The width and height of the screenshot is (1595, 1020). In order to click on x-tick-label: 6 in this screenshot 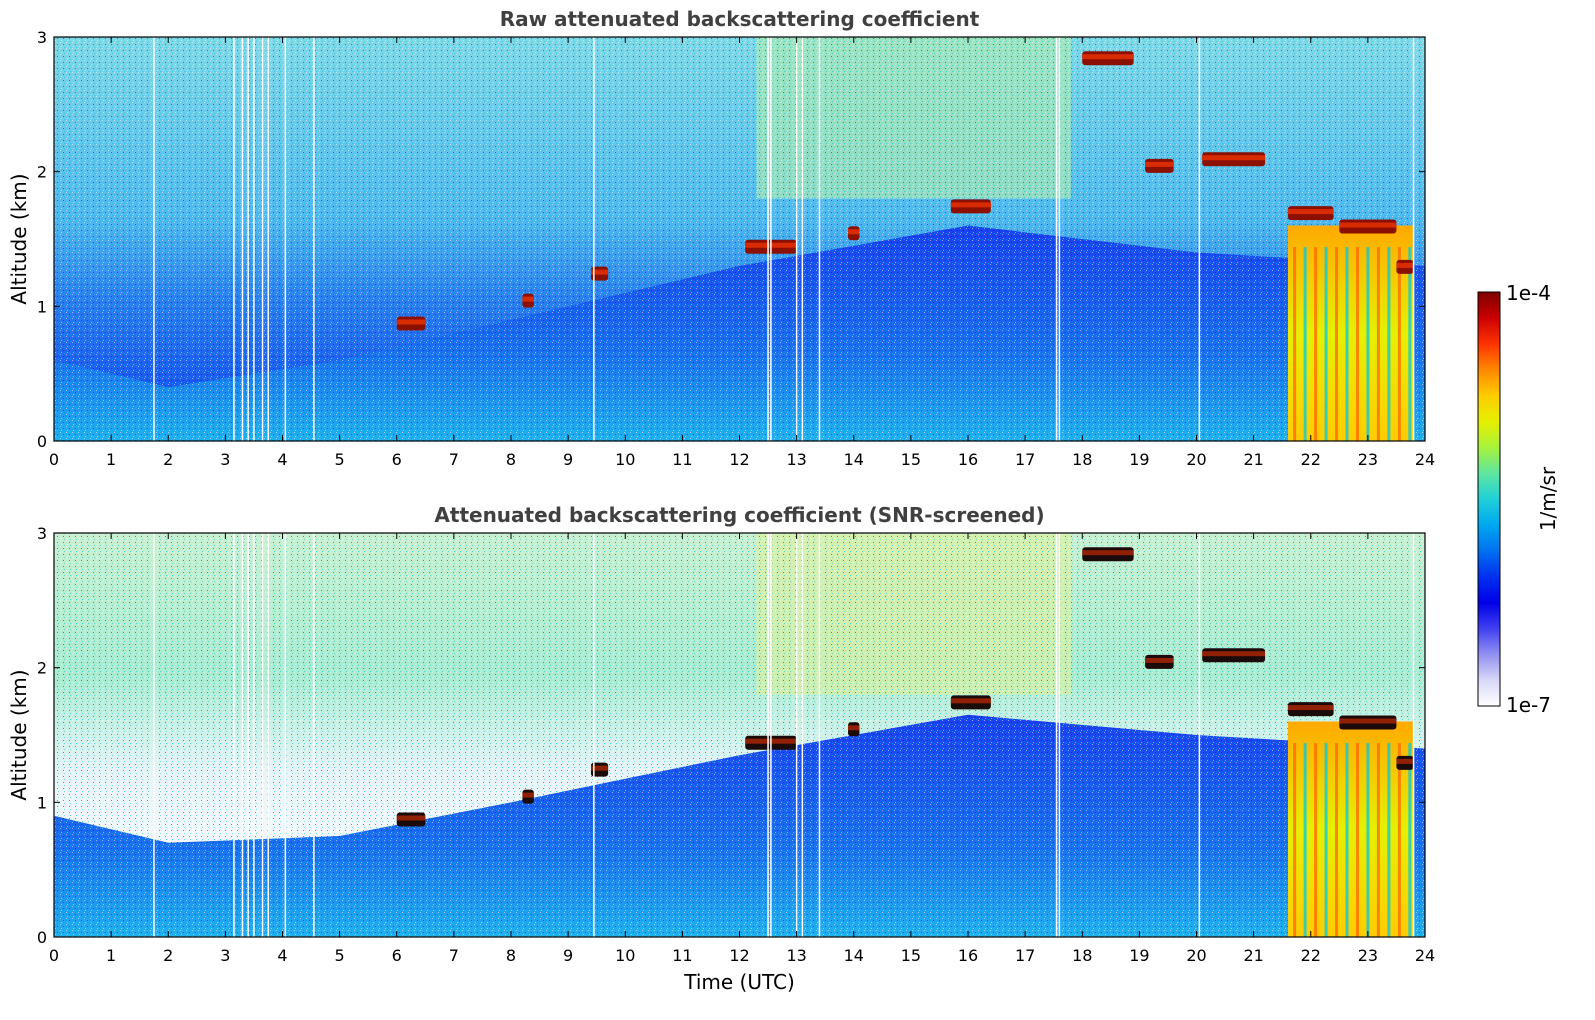, I will do `click(397, 955)`.